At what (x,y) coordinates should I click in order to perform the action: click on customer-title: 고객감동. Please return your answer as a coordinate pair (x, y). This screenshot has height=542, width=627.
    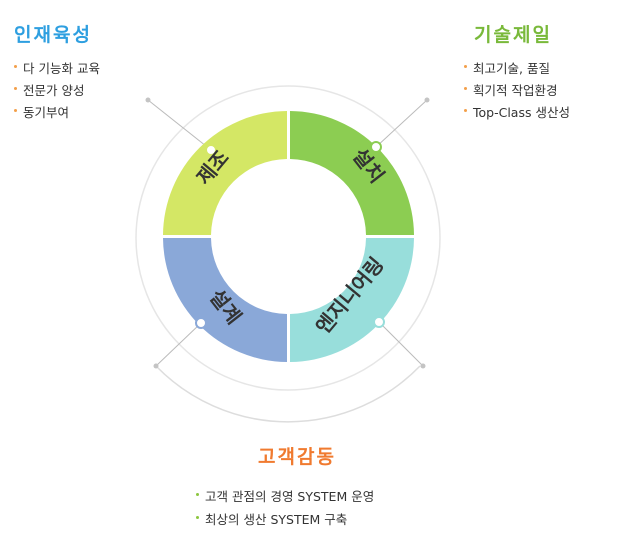
    Looking at the image, I should click on (297, 457).